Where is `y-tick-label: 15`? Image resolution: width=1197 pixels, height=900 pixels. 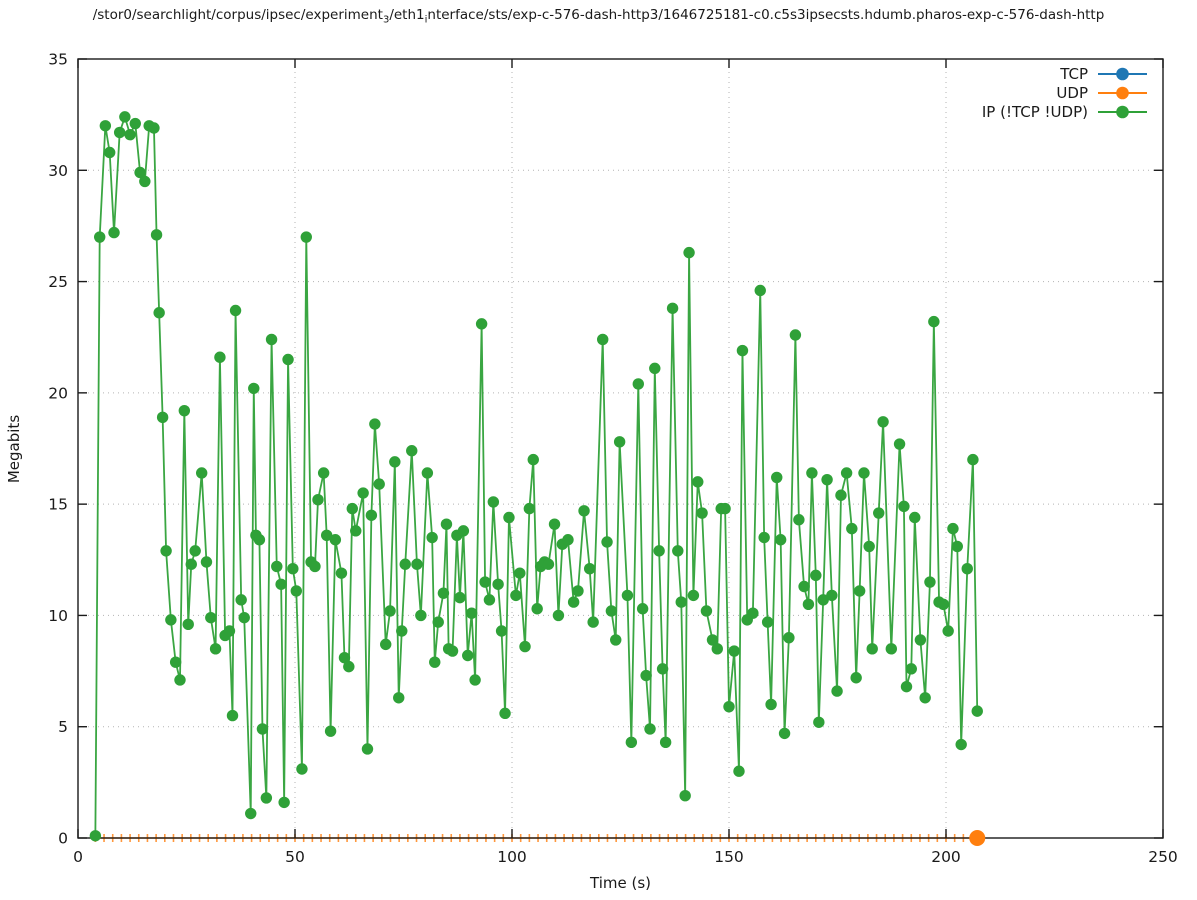
y-tick-label: 15 is located at coordinates (58, 505).